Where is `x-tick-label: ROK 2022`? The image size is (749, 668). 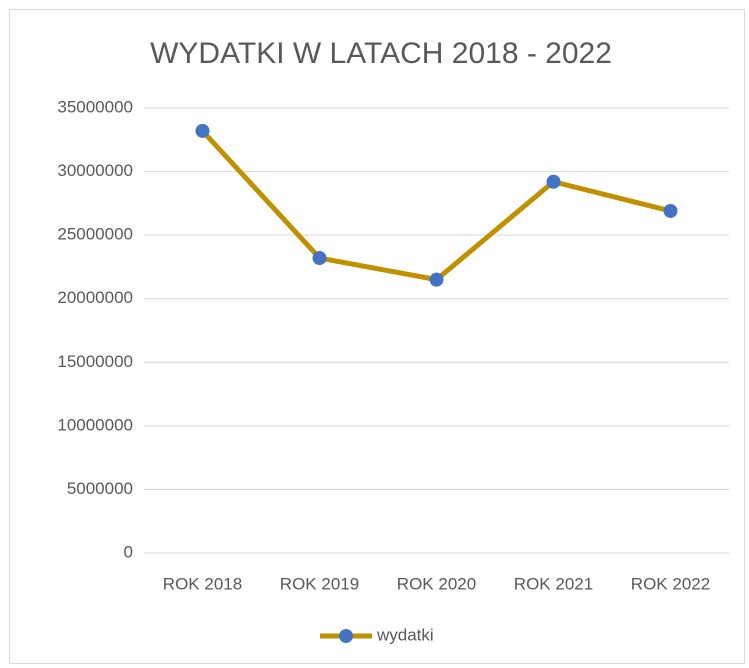 x-tick-label: ROK 2022 is located at coordinates (670, 583).